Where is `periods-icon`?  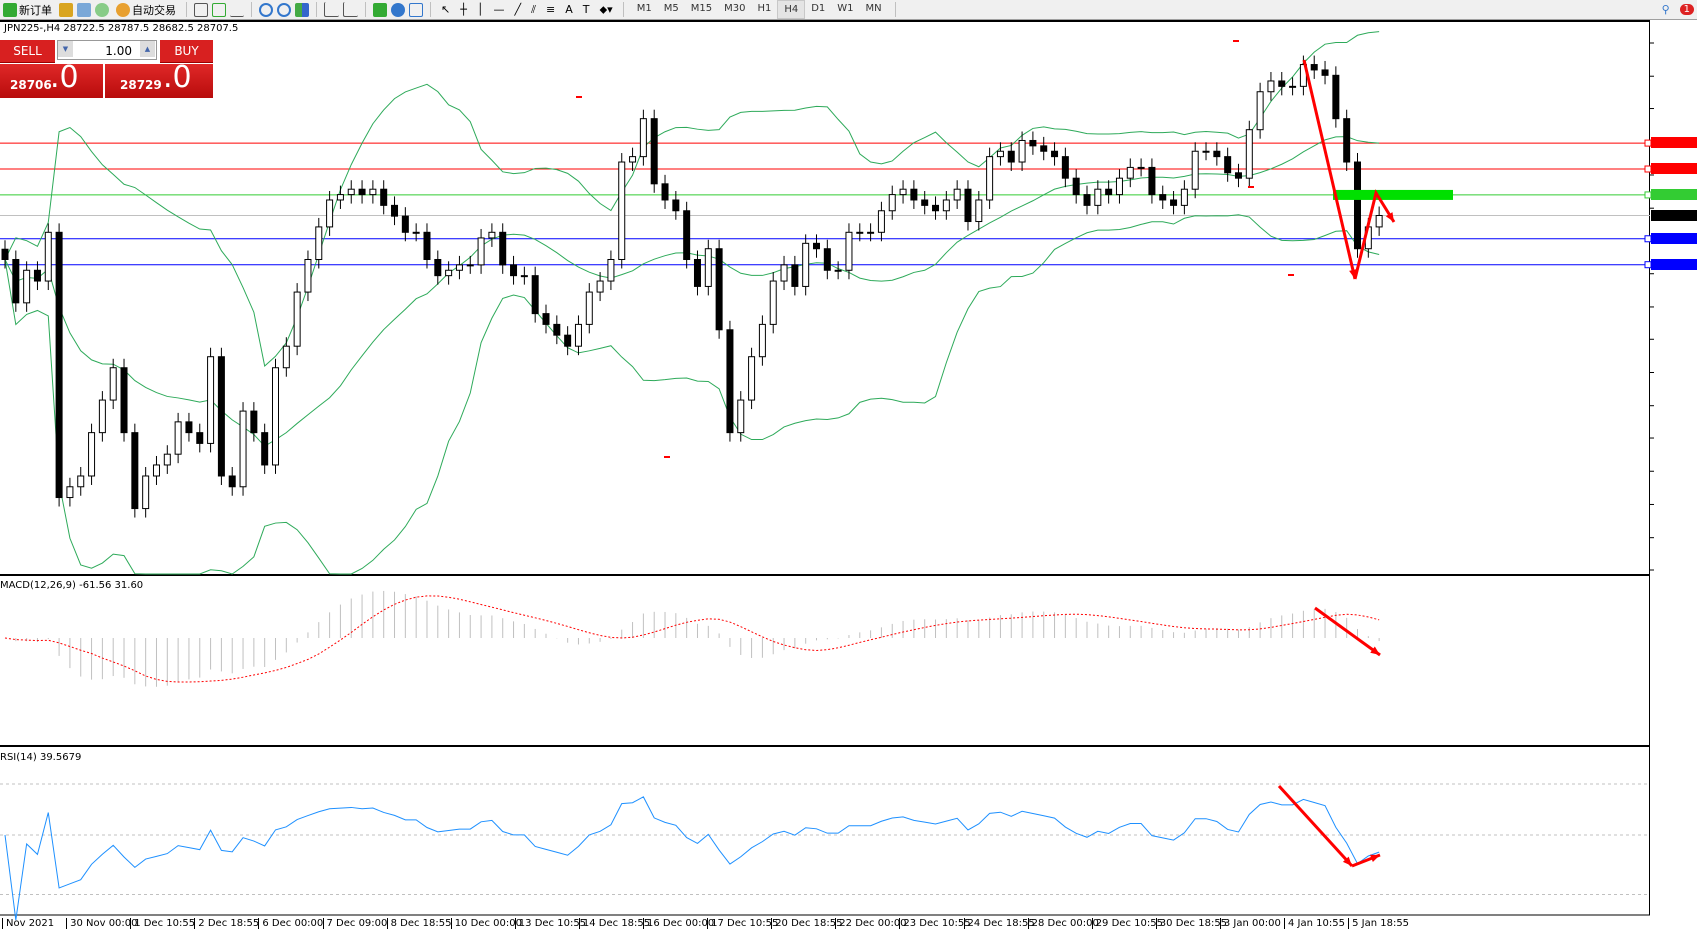 periods-icon is located at coordinates (398, 9).